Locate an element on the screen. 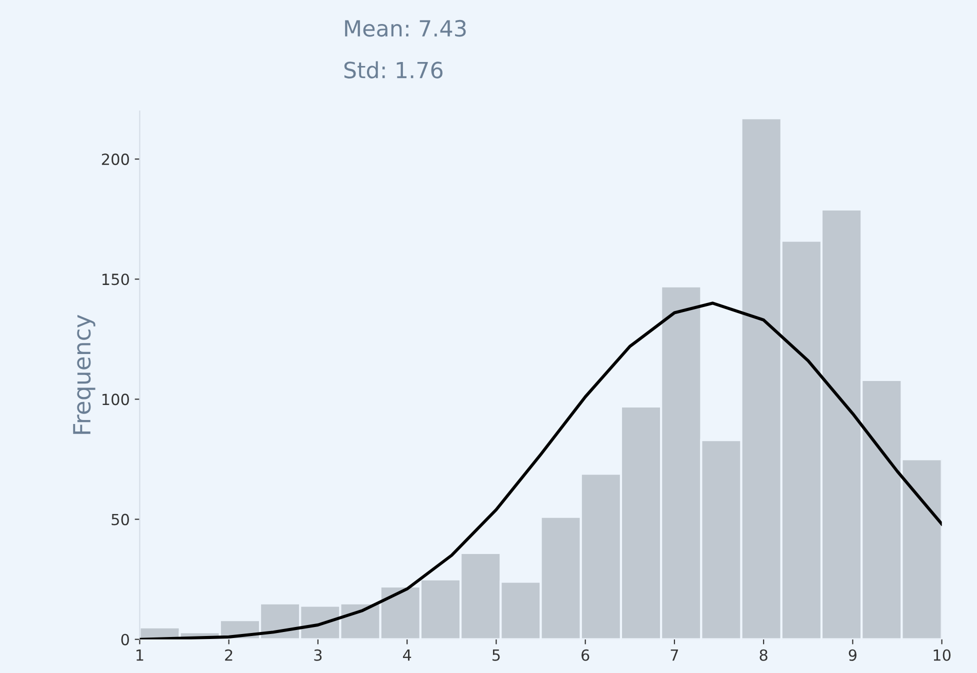 This screenshot has width=977, height=673. x-tick-label: 4 is located at coordinates (407, 655).